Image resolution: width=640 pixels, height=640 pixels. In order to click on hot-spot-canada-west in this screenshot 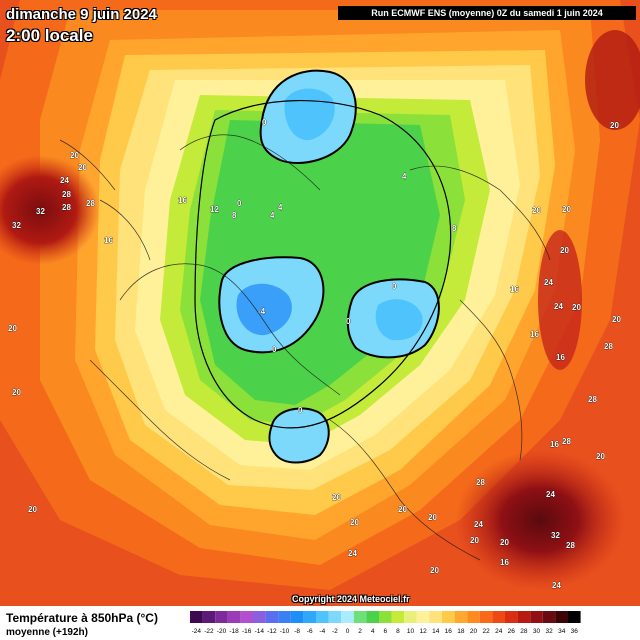, I will do `click(560, 300)`.